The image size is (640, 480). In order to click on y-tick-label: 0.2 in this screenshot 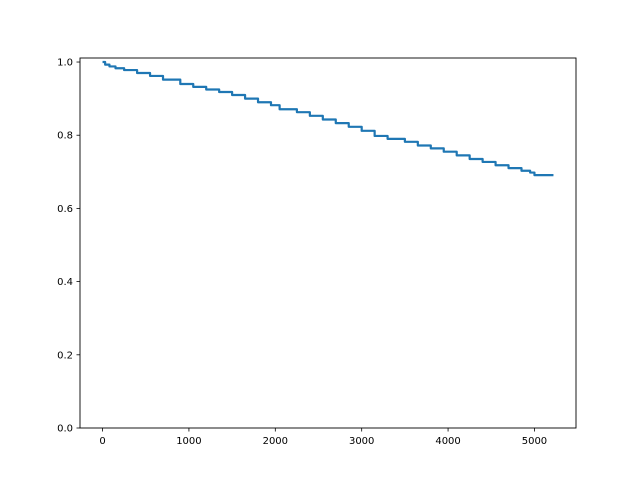, I will do `click(65, 355)`.